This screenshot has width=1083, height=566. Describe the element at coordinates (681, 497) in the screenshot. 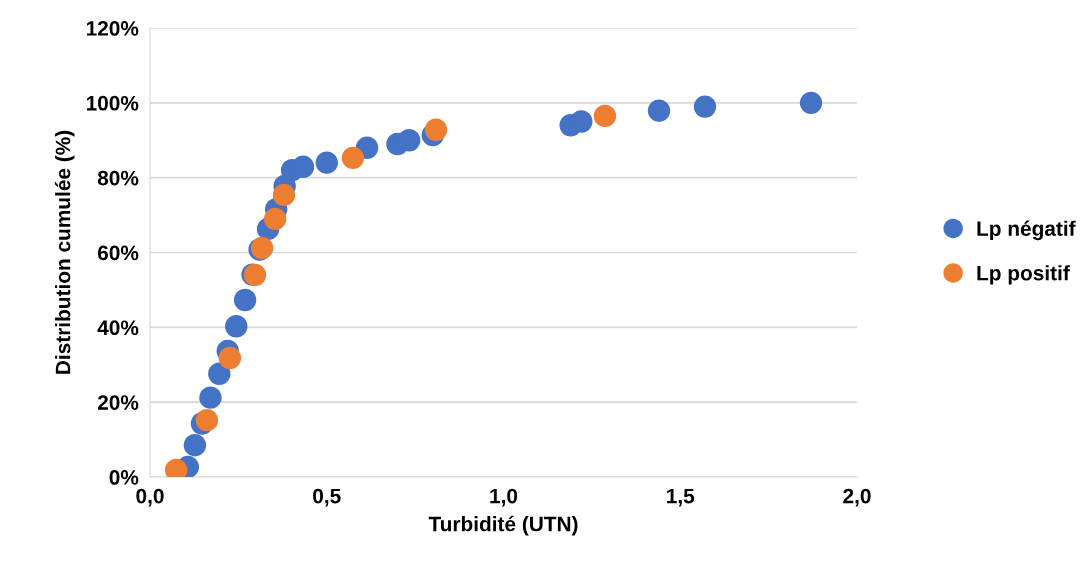

I see `x-tick-label: 1,5` at that location.